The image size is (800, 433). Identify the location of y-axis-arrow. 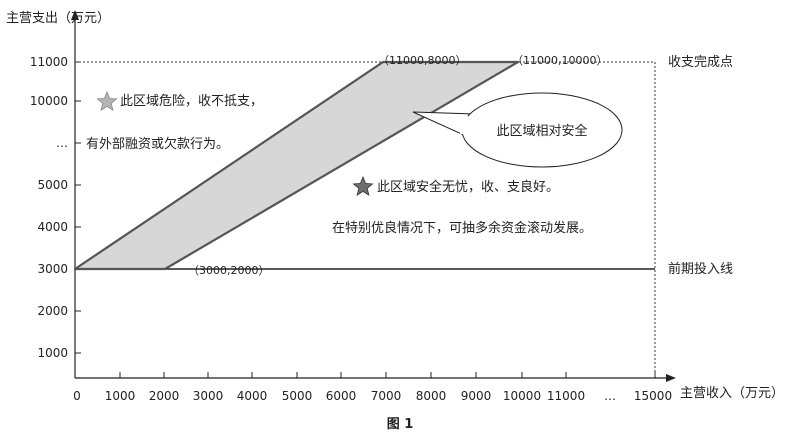
(75, 15).